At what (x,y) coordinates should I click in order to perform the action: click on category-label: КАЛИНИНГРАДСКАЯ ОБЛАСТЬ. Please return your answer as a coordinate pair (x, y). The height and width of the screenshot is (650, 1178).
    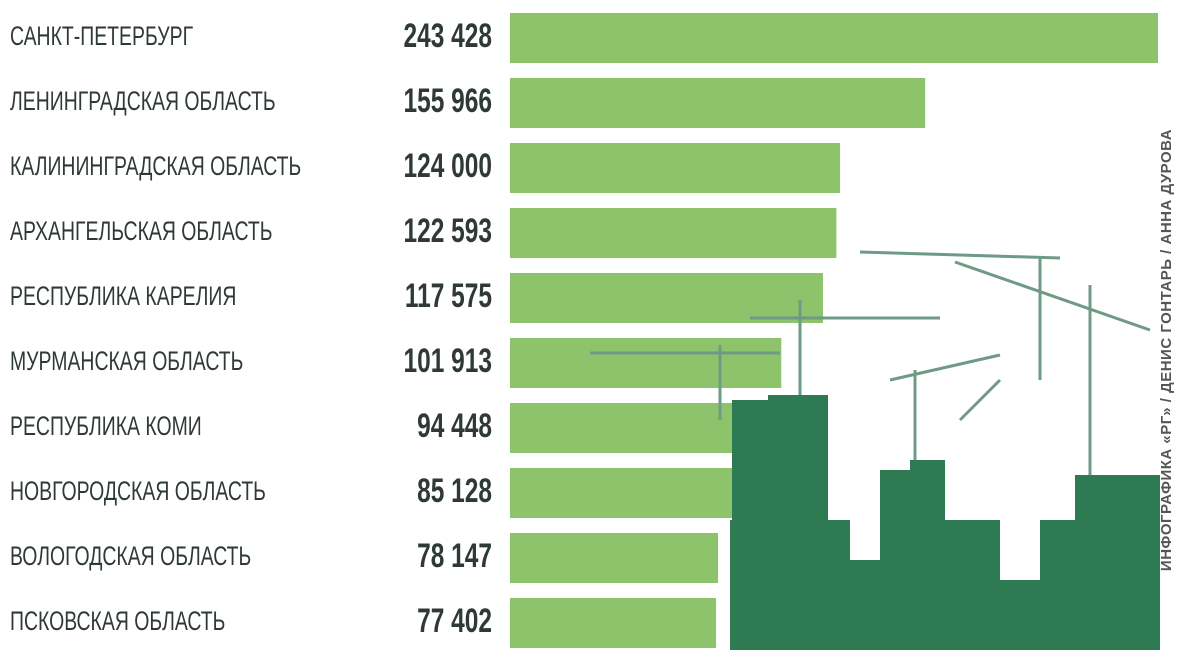
    Looking at the image, I should click on (155, 166).